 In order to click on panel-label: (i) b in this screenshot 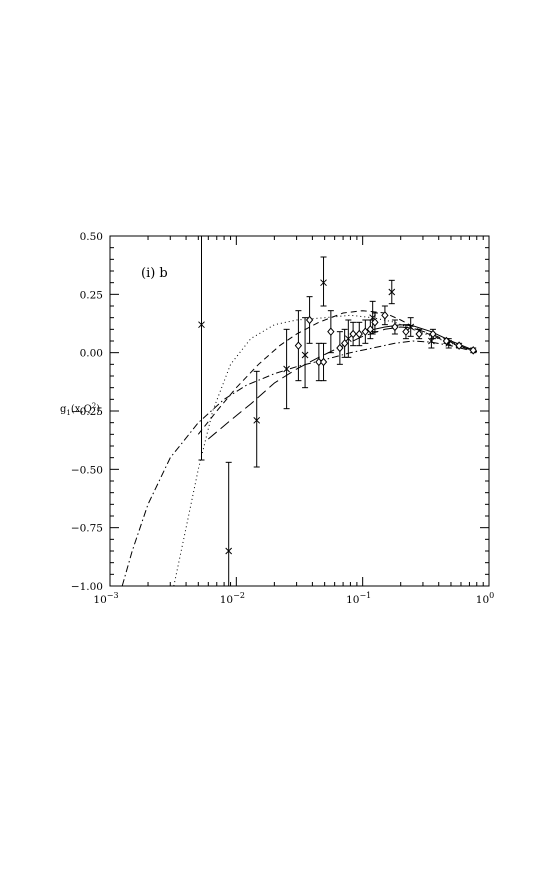, I will do `click(154, 273)`.